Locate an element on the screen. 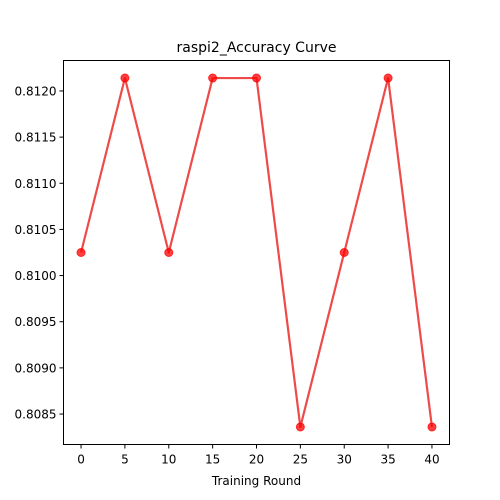  x-tick-label: 10 is located at coordinates (168, 460).